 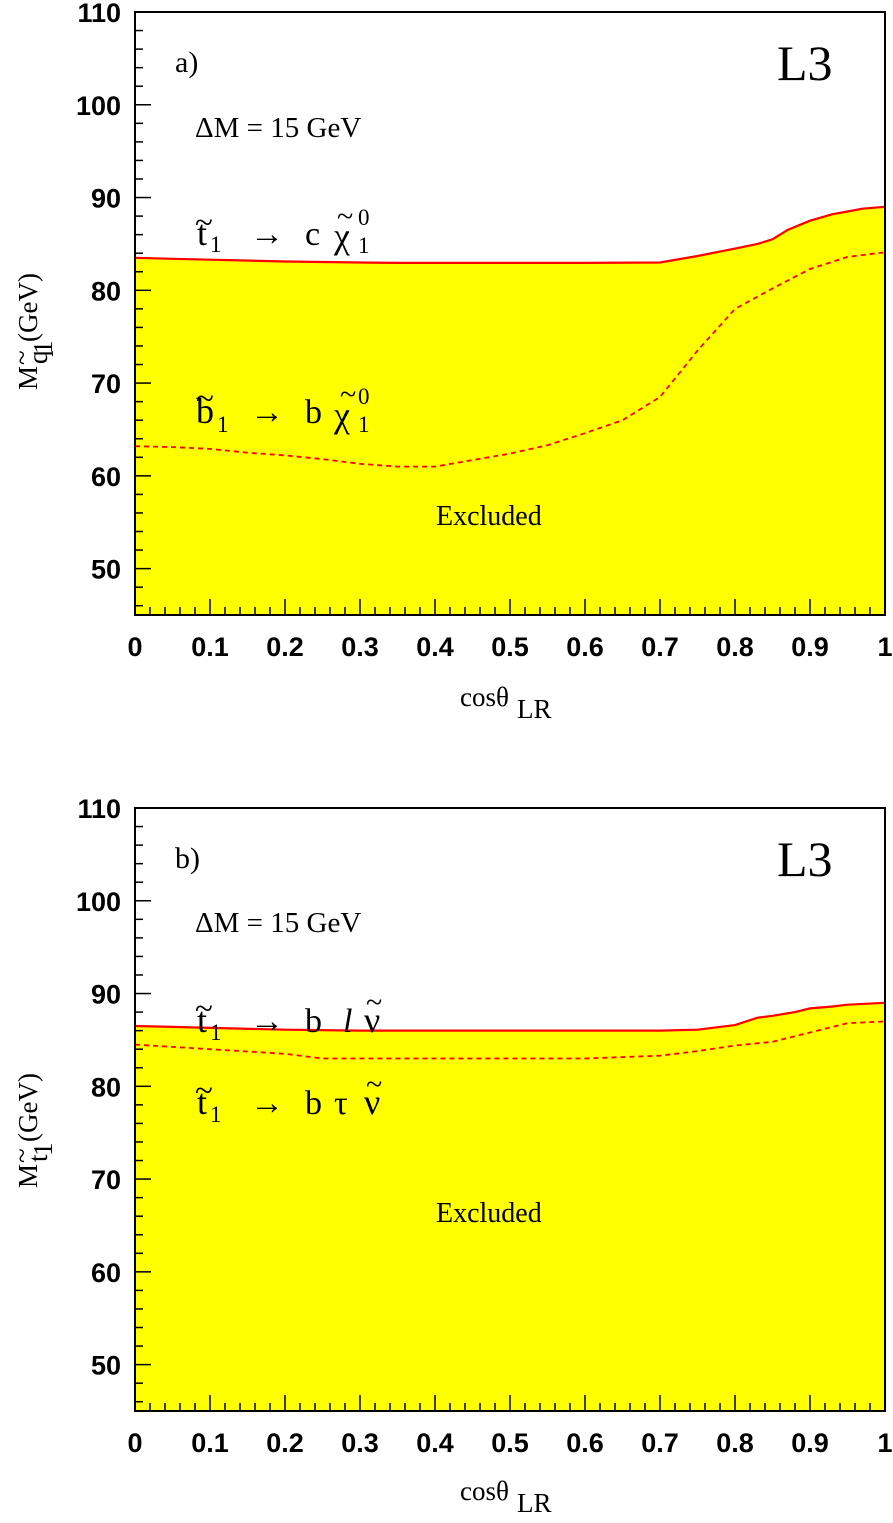 What do you see at coordinates (312, 234) in the screenshot?
I see `svg-text: c` at bounding box center [312, 234].